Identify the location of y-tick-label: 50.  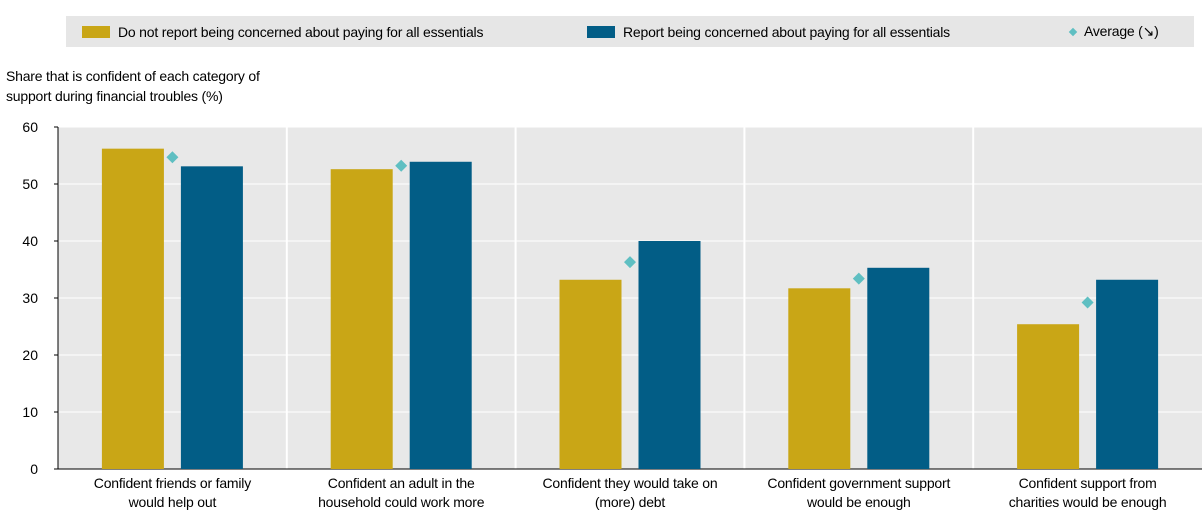
(30, 184).